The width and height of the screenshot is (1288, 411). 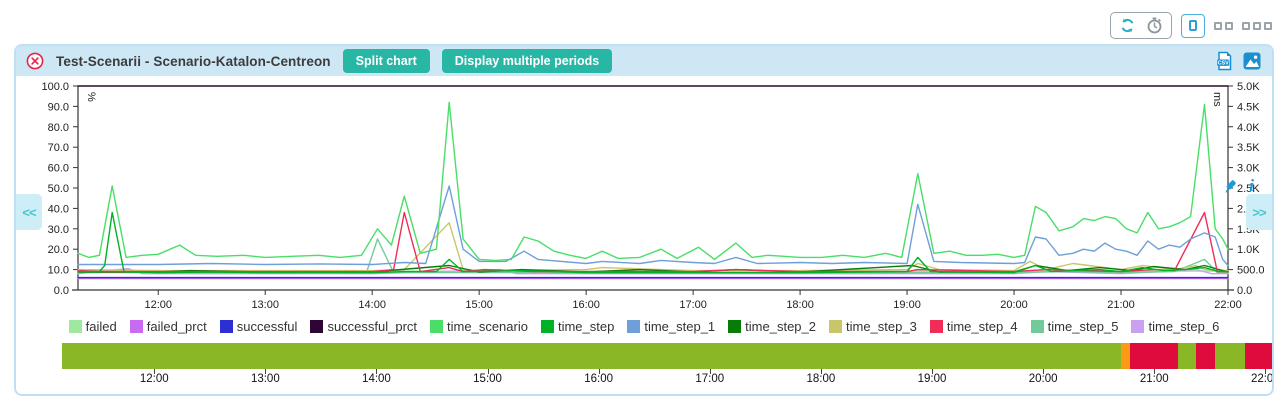 I want to click on svg-text: 100.0, so click(x=55, y=87).